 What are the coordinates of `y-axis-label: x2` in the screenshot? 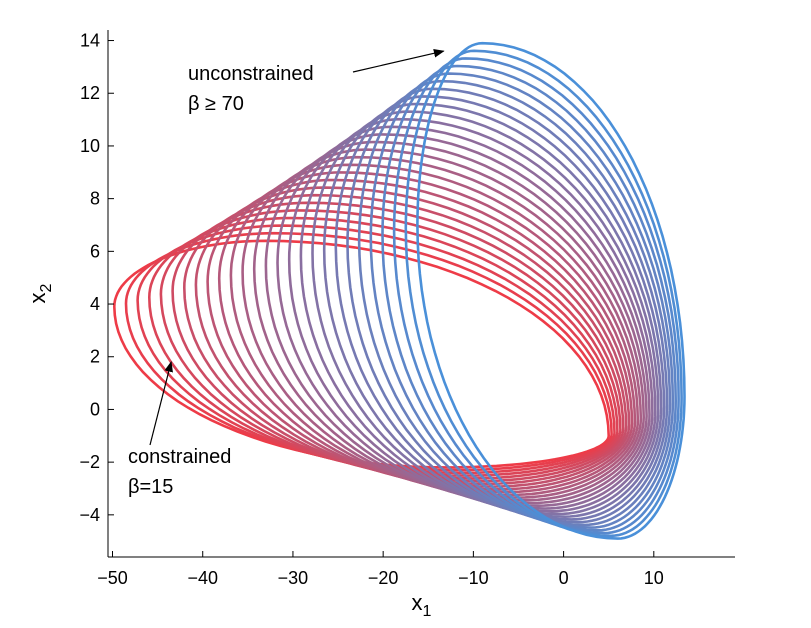 It's located at (40, 293).